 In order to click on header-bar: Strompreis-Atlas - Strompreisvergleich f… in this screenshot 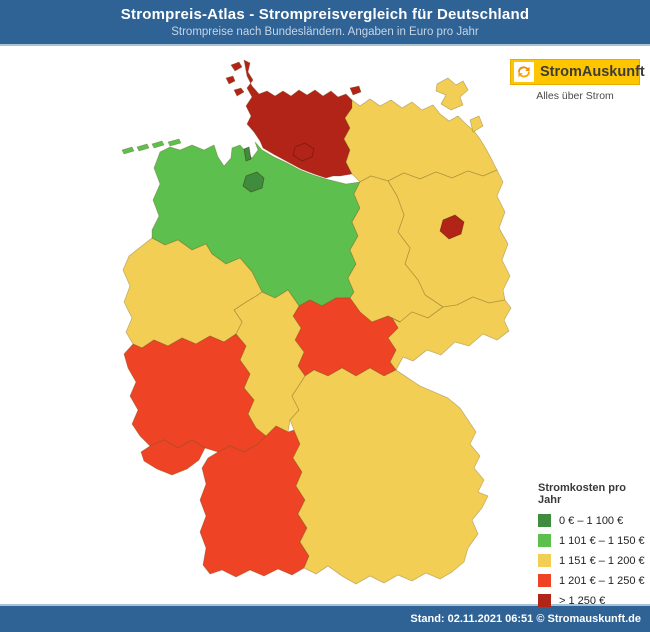, I will do `click(325, 23)`.